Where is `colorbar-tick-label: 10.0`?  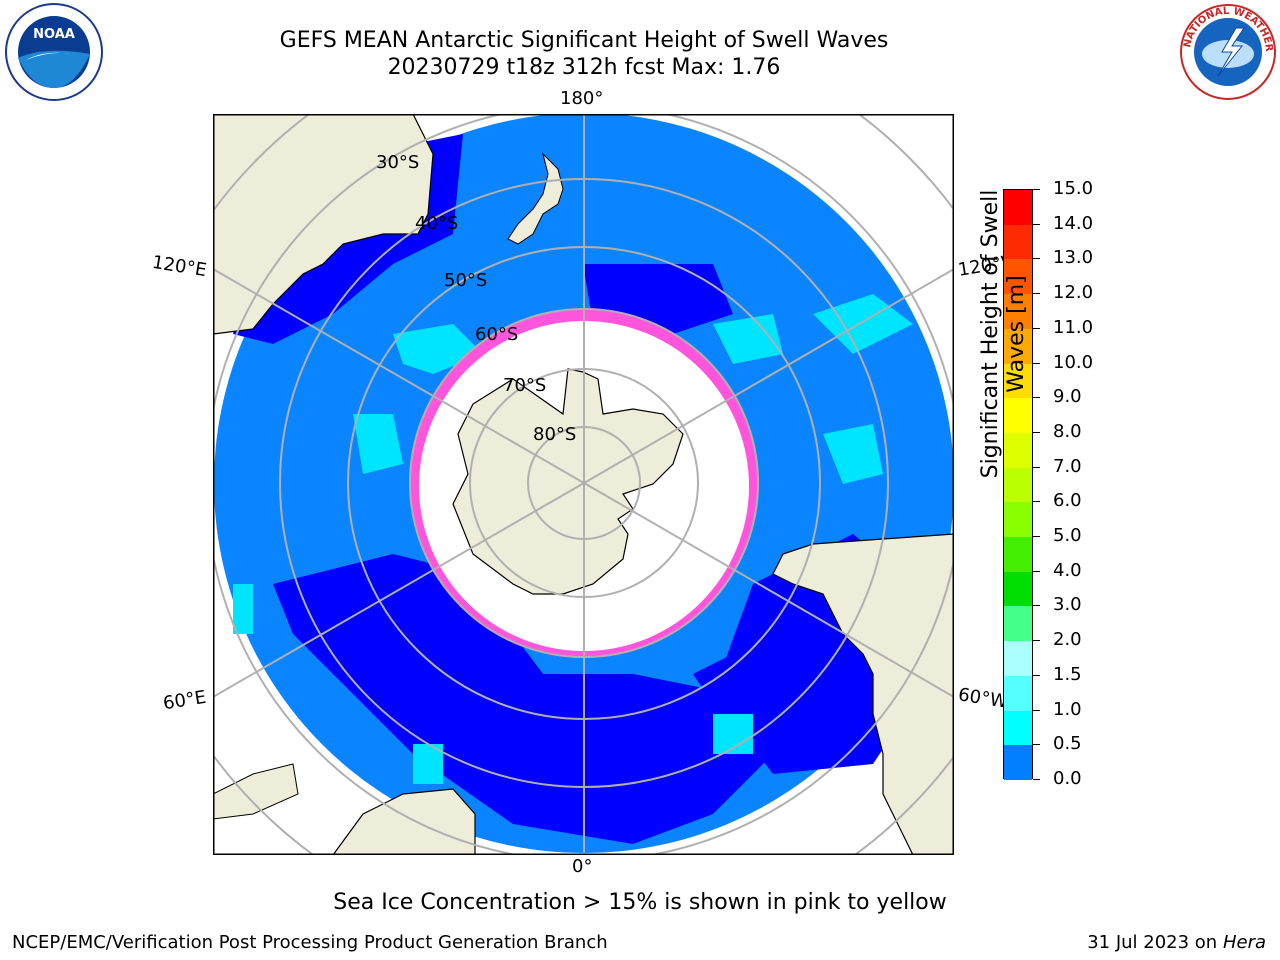
colorbar-tick-label: 10.0 is located at coordinates (1073, 362).